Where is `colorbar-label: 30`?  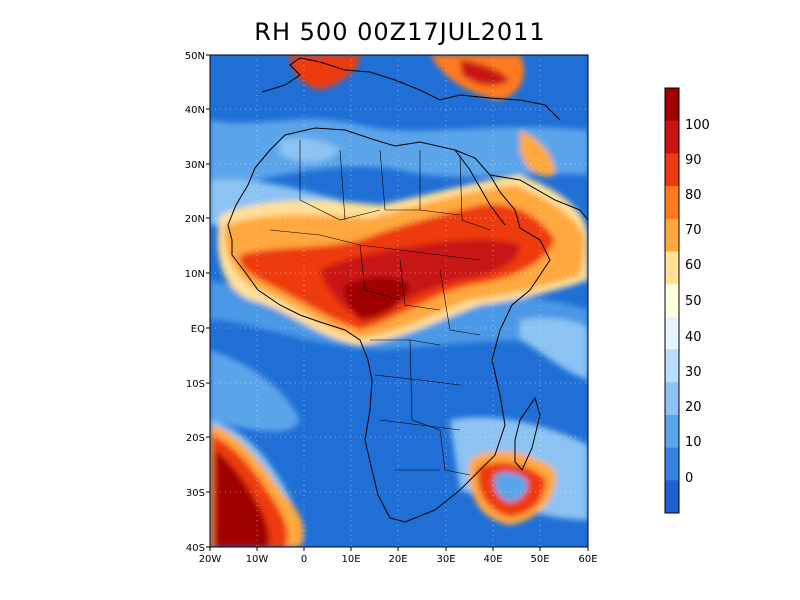 colorbar-label: 30 is located at coordinates (693, 372).